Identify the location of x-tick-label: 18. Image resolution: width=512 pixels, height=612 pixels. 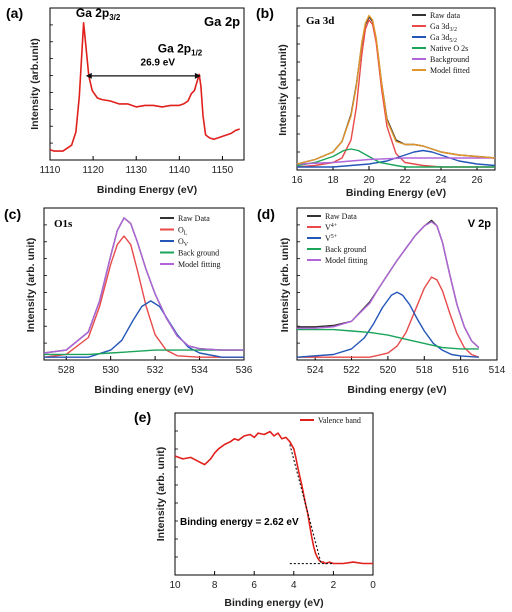
(333, 180).